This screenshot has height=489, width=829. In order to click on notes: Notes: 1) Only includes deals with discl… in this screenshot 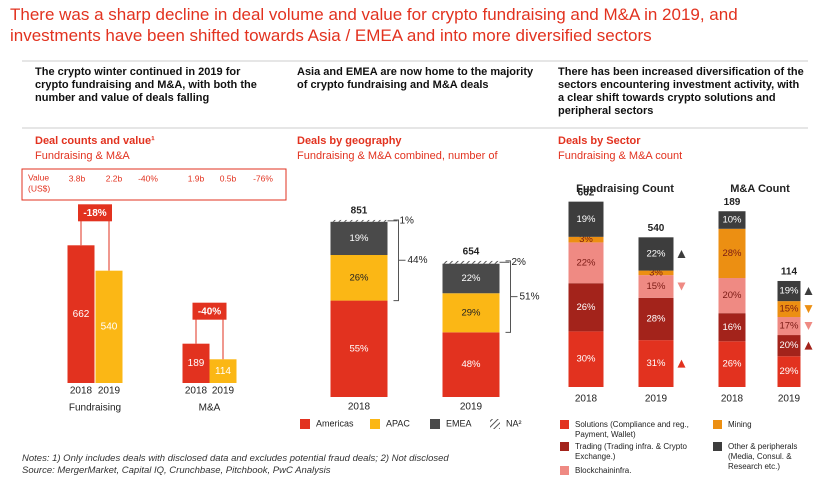, I will do `click(235, 458)`.